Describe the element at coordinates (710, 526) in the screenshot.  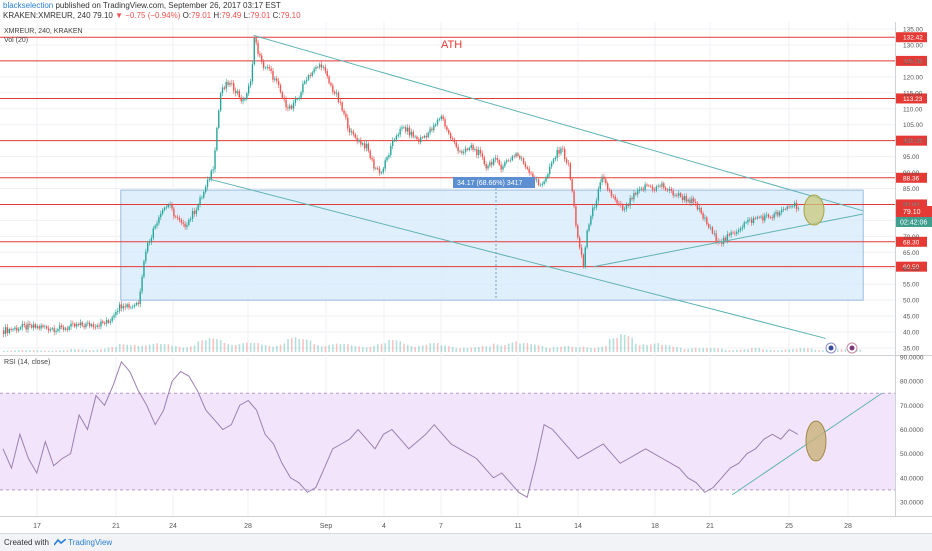
I see `time-tick-label: 21` at that location.